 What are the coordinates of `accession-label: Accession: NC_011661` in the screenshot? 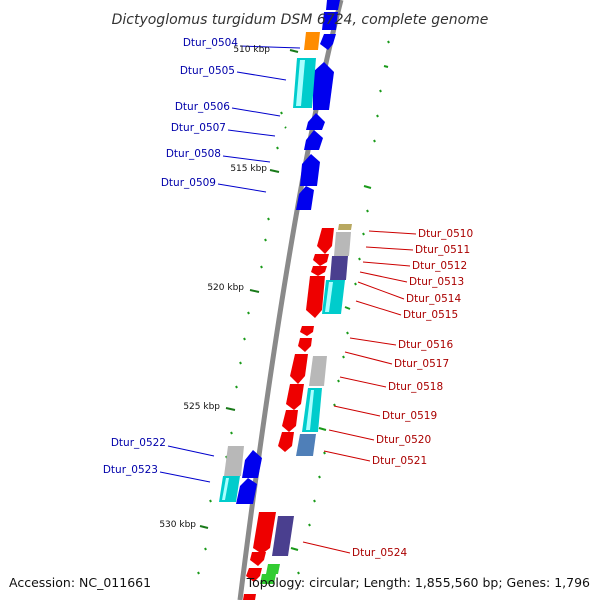 It's located at (80, 582).